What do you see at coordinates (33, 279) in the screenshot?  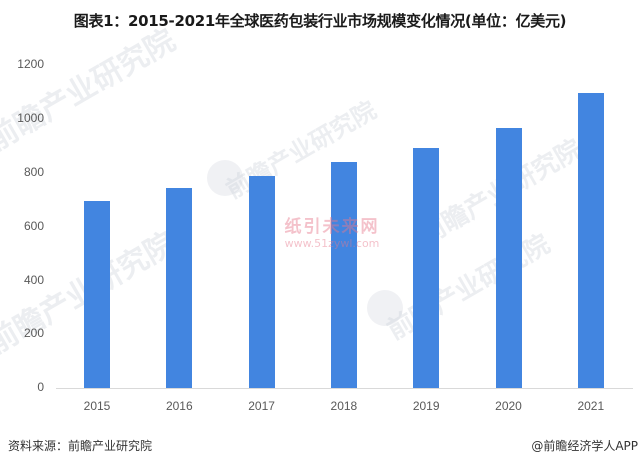 I see `y-tick-label: 400` at bounding box center [33, 279].